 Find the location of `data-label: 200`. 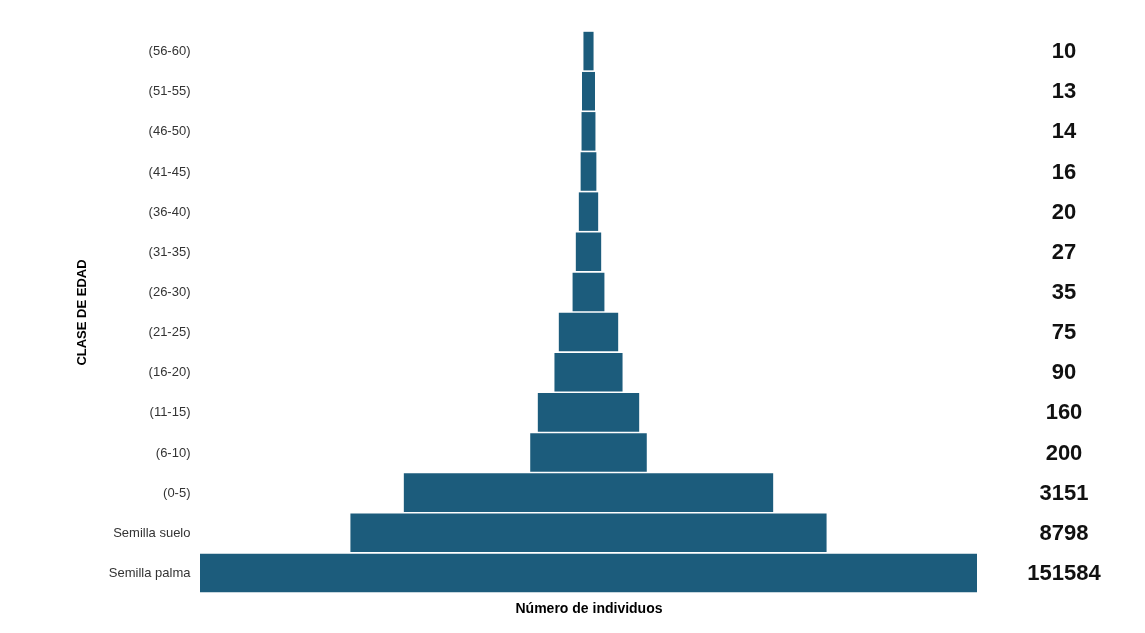

data-label: 200 is located at coordinates (1064, 452).